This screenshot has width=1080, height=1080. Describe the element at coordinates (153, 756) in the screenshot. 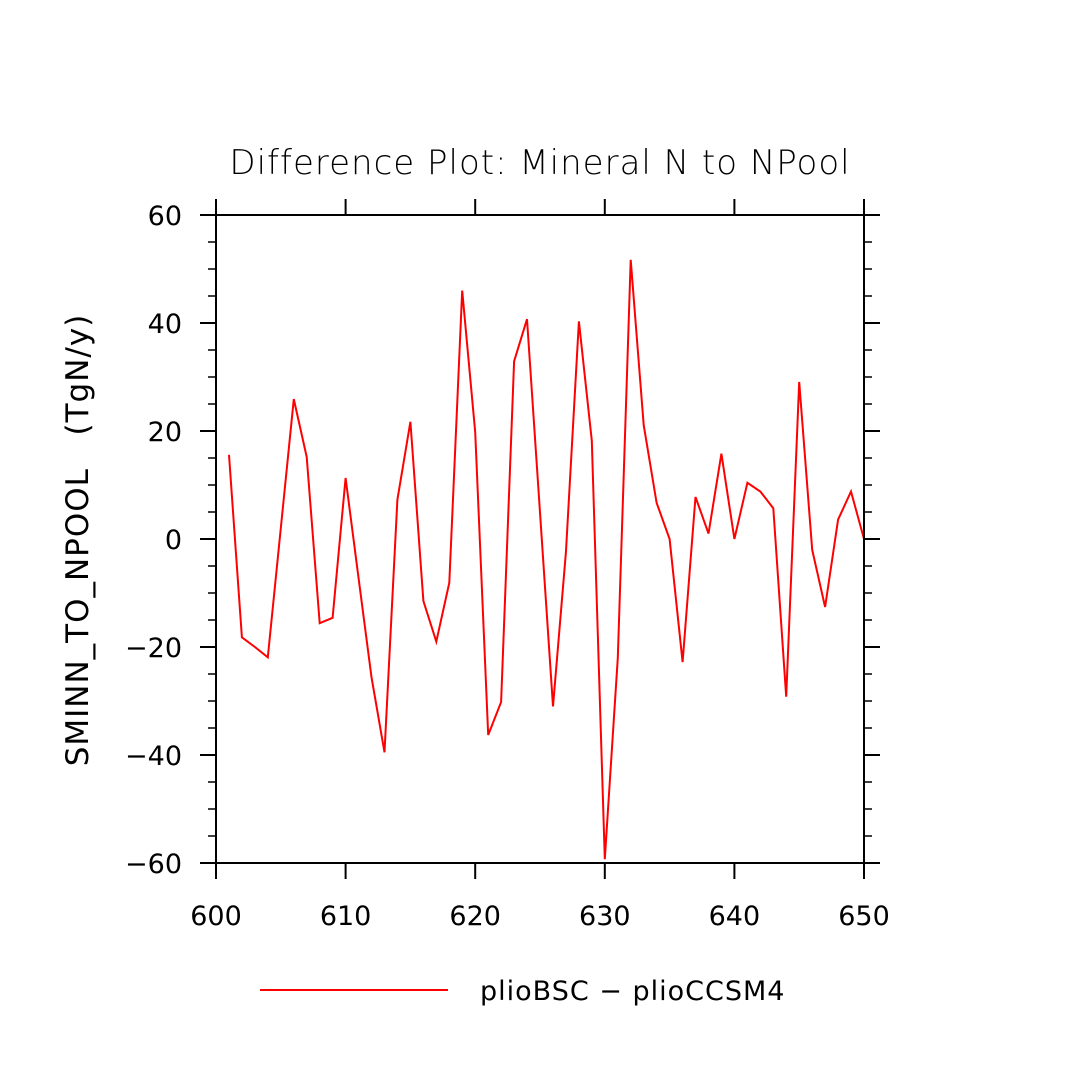

I see `y-tick-label: −40` at that location.